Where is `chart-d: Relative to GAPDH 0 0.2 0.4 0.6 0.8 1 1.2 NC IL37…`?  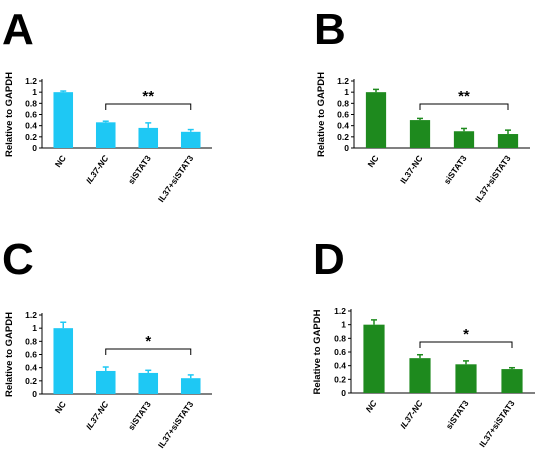
chart-d: Relative to GAPDH 0 0.2 0.4 0.6 0.8 1 1.2 NC IL37… is located at coordinates (423, 377).